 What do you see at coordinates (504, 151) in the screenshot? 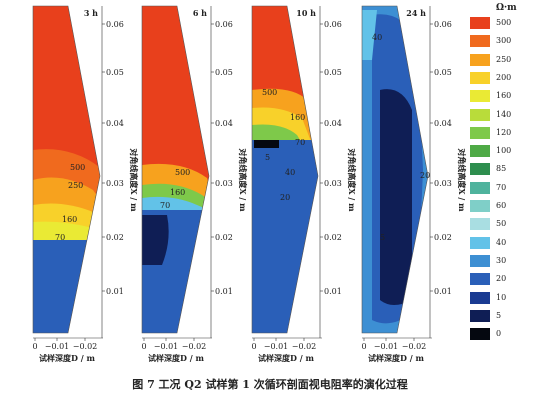
I see `legend-label: 100` at bounding box center [504, 151].